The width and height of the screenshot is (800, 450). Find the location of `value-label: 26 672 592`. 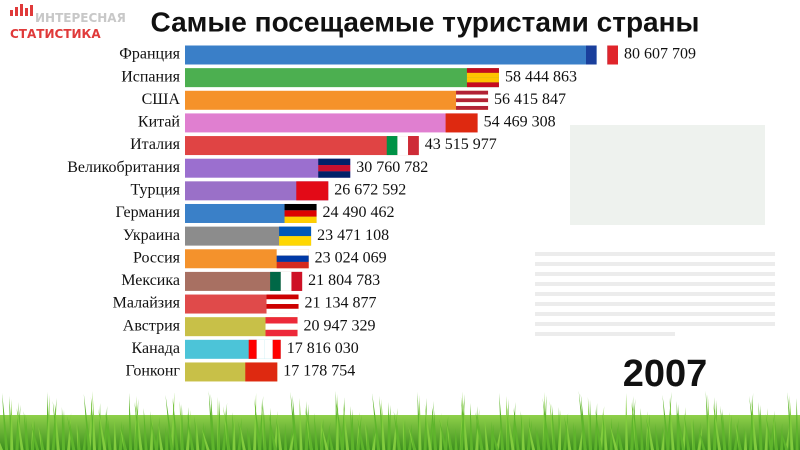

value-label: 26 672 592 is located at coordinates (370, 190).